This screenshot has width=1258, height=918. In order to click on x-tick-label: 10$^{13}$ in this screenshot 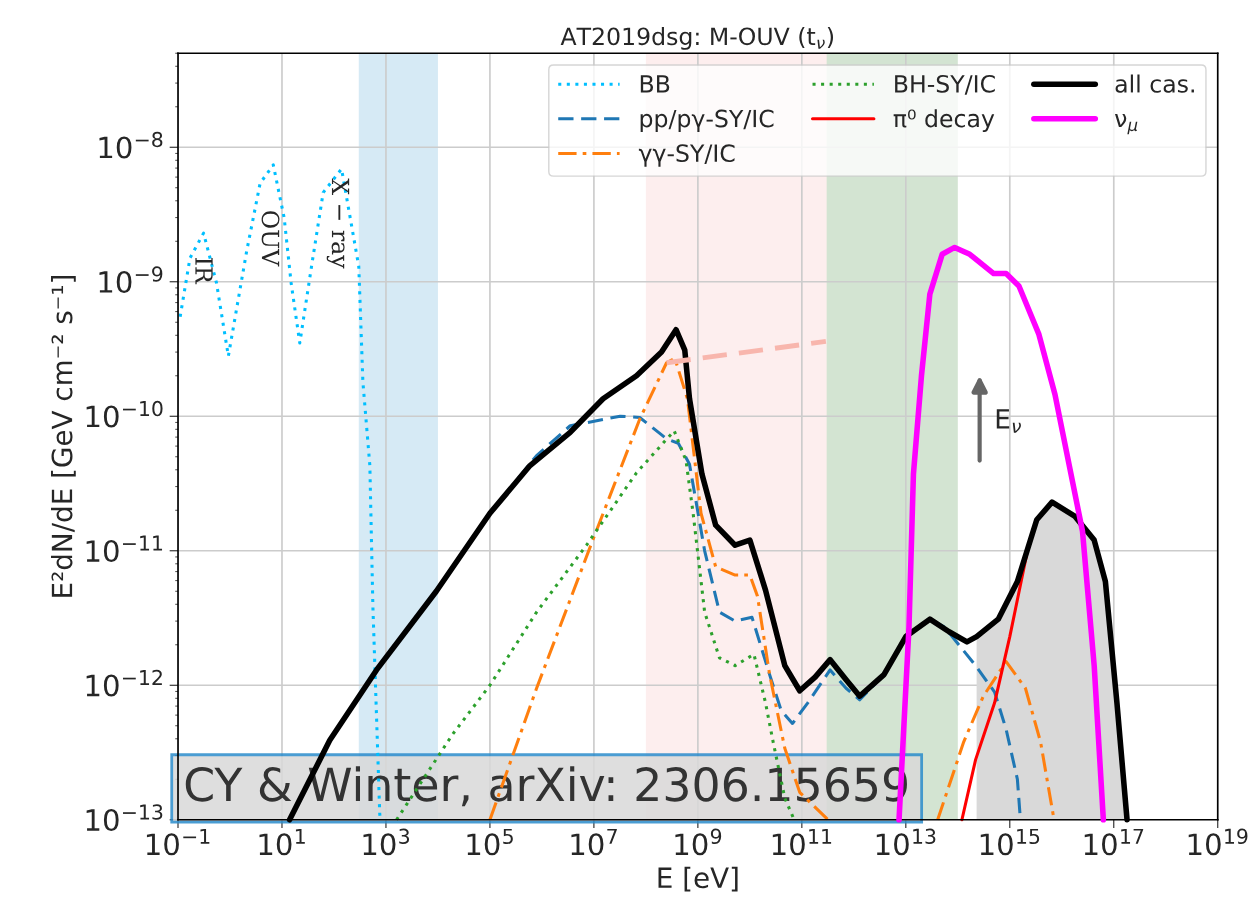, I will do `click(906, 842)`.